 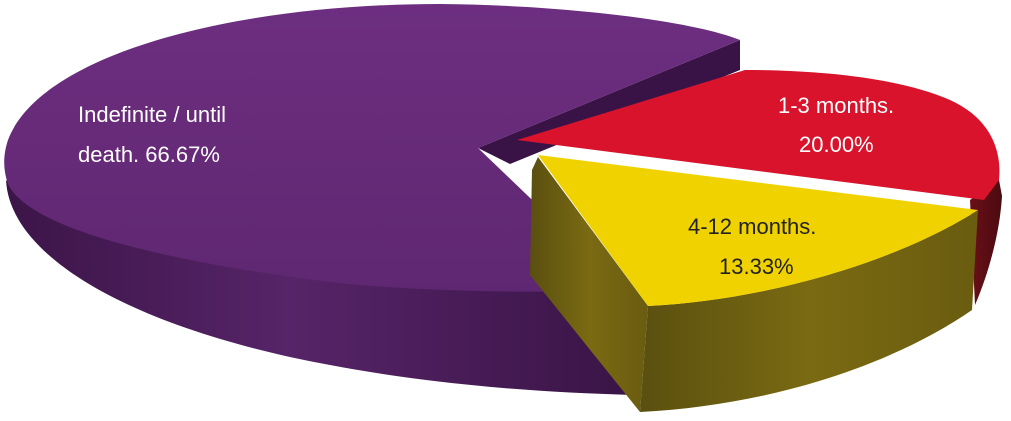 I want to click on pie-label-indefinite-line2: death. 66.67%, so click(x=149, y=154).